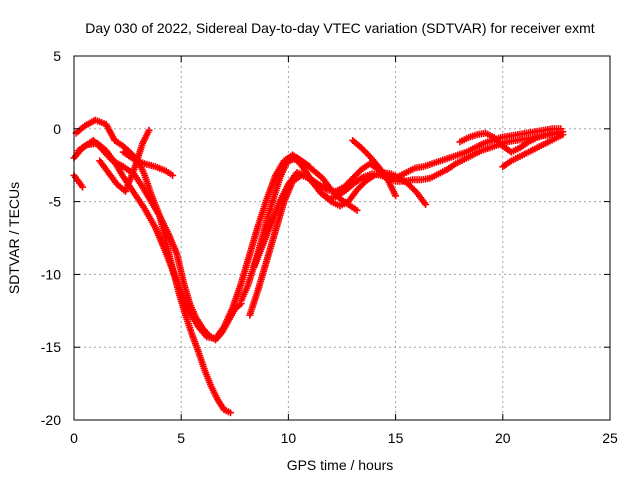 The image size is (640, 480). What do you see at coordinates (57, 56) in the screenshot?
I see `y-tick-label: 5` at bounding box center [57, 56].